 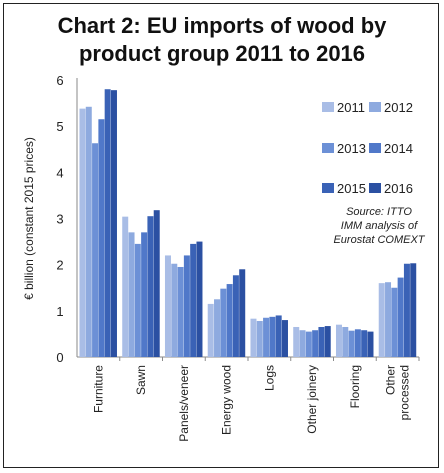 I want to click on bar-7-2011, so click(x=338, y=340).